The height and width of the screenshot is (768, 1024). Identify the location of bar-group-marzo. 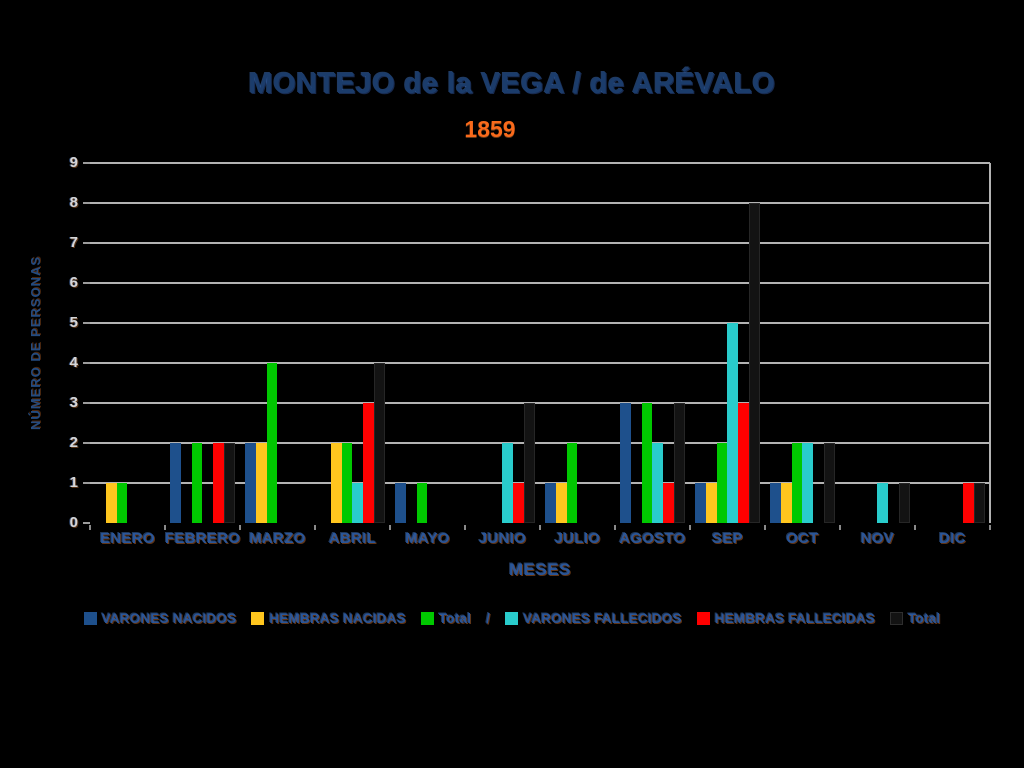
(277, 343).